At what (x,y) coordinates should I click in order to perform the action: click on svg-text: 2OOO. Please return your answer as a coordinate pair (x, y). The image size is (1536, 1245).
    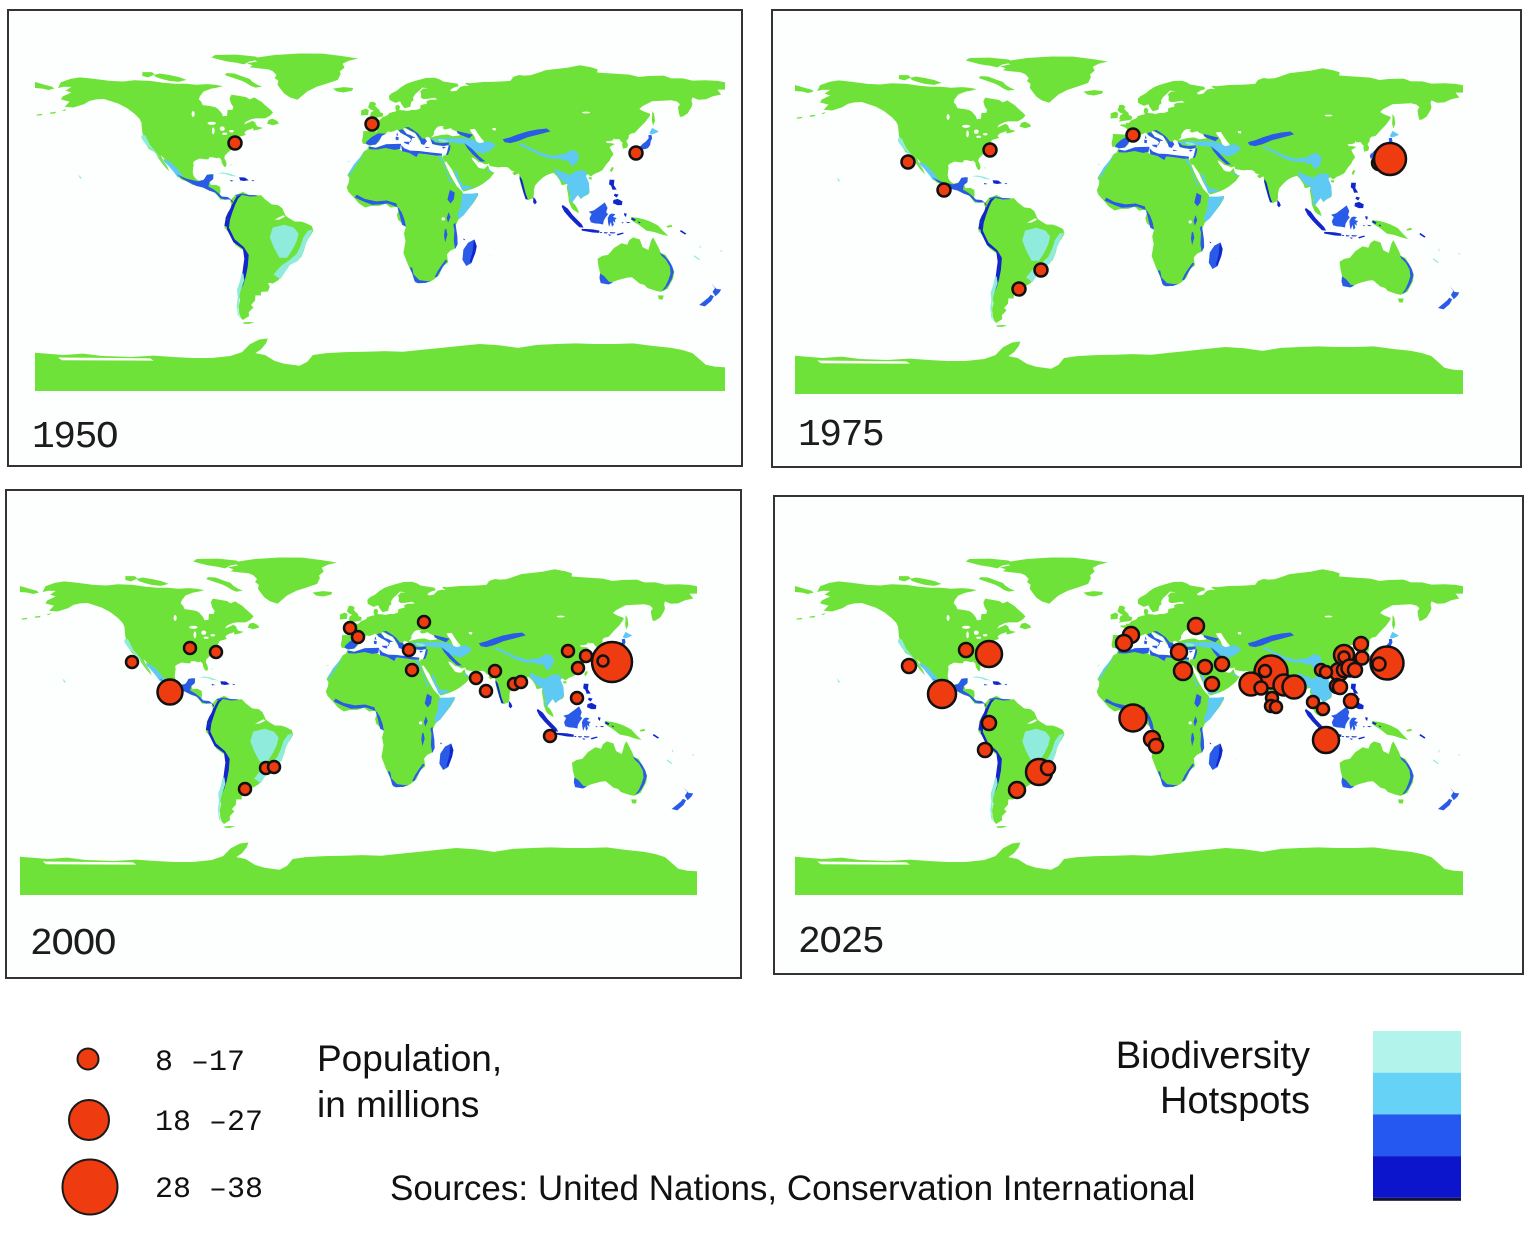
    Looking at the image, I should click on (72, 944).